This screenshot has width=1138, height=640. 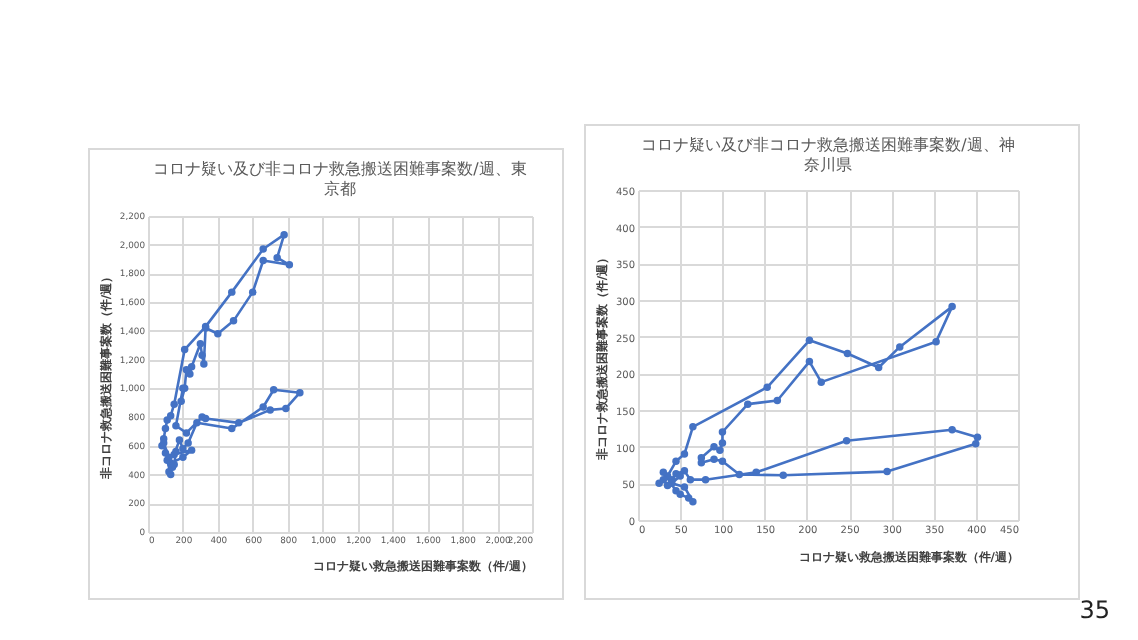 I want to click on chart-title: コロナ疑い及び非コロナ救急搬送困難事案数/週、神奈川県, so click(x=828, y=155).